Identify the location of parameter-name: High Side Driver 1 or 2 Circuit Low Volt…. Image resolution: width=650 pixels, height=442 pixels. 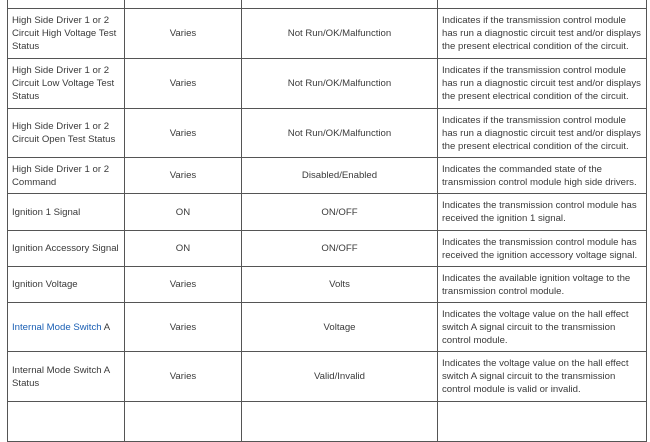
(66, 83).